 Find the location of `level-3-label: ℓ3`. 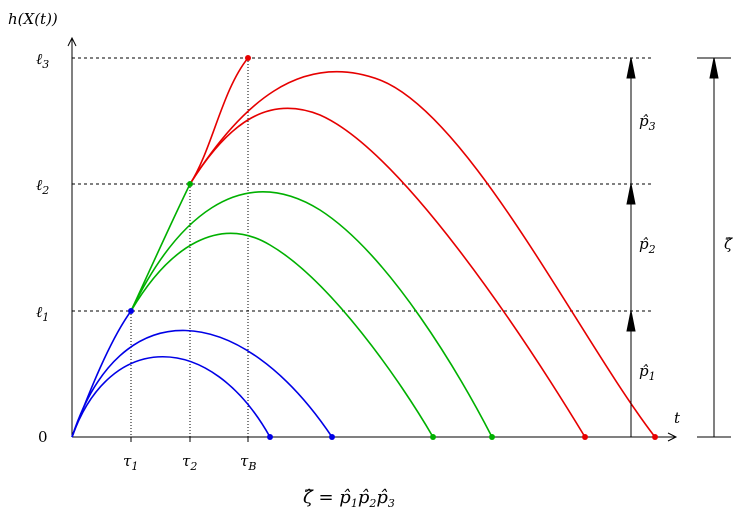

level-3-label: ℓ3 is located at coordinates (42, 60).